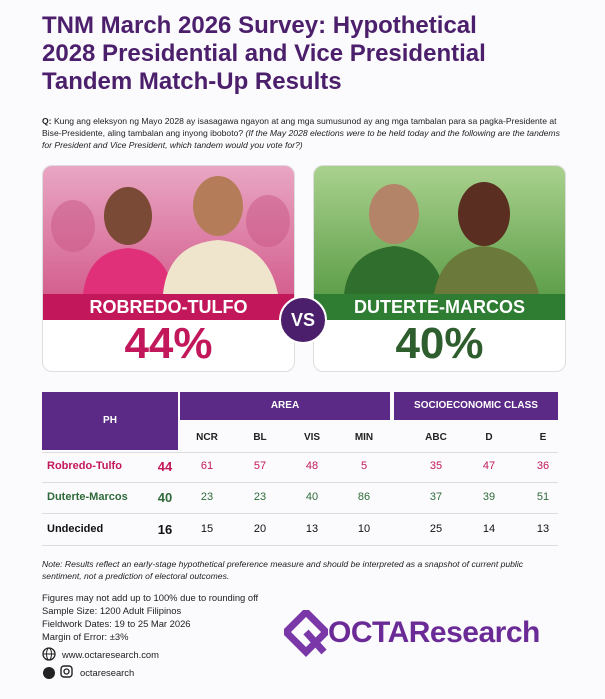 This screenshot has height=699, width=605. I want to click on tandem-card: ROBREDO-TULFO 44%, so click(168, 268).